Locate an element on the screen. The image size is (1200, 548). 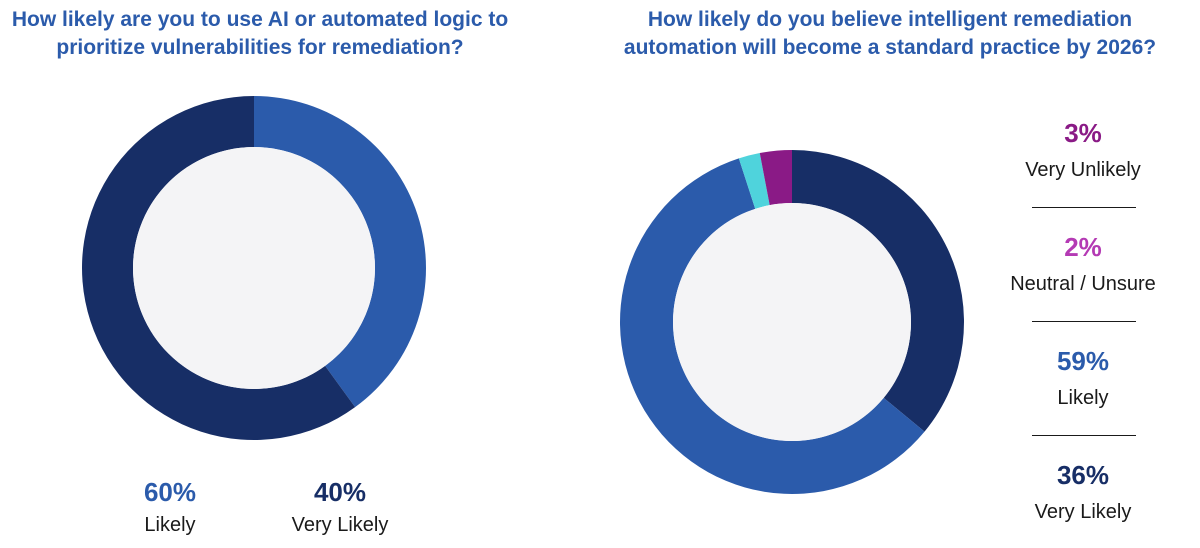
chart2-legend-label-very-likely: Very Likely is located at coordinates (1083, 512).